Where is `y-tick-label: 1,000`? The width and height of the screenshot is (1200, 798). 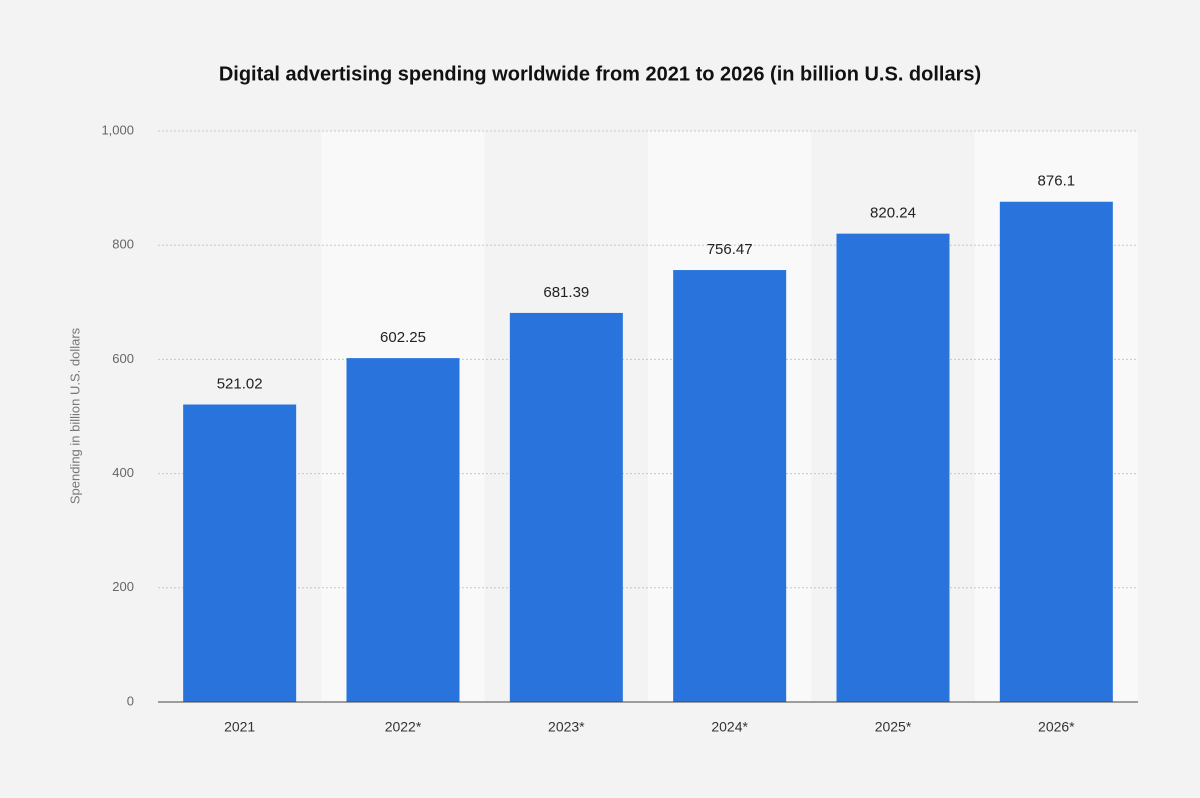
y-tick-label: 1,000 is located at coordinates (117, 129).